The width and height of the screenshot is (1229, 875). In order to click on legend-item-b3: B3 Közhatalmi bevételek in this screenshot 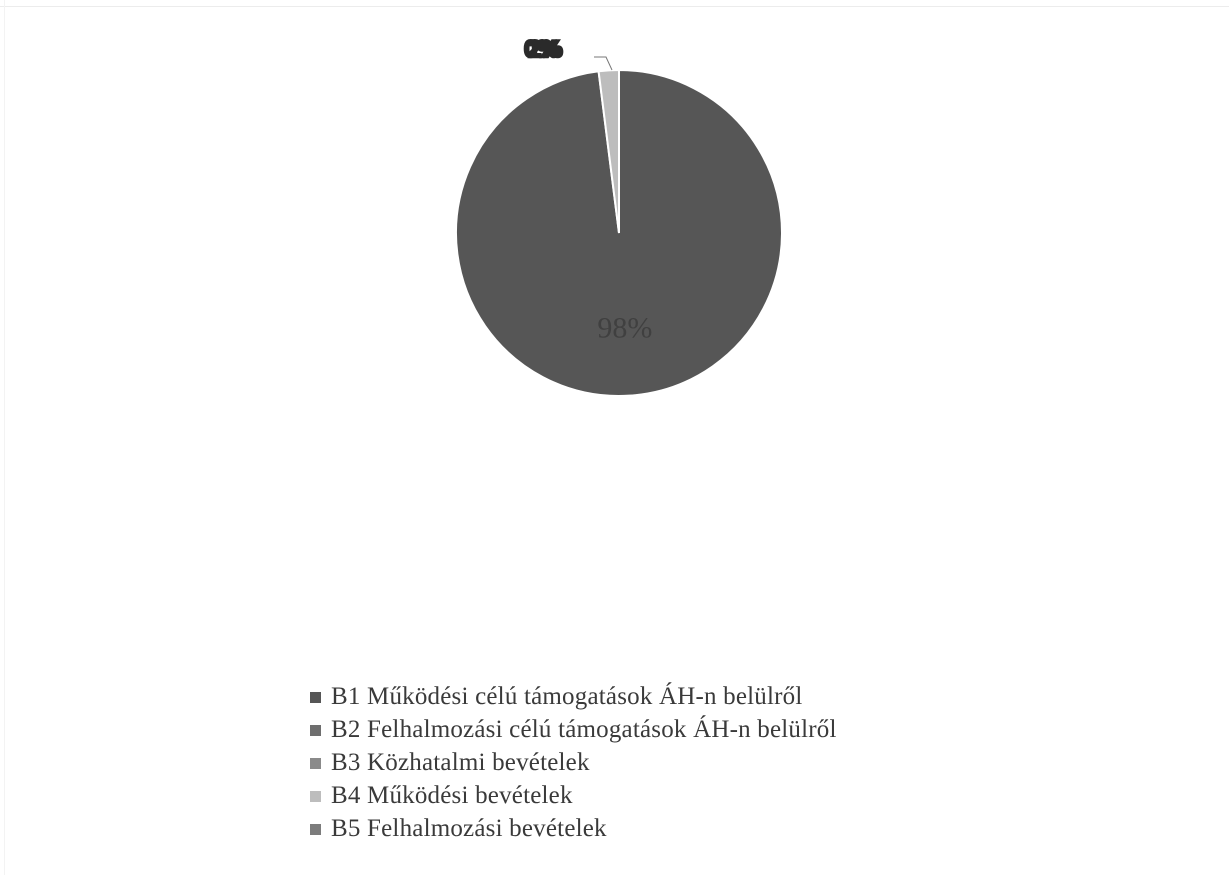, I will do `click(573, 762)`.